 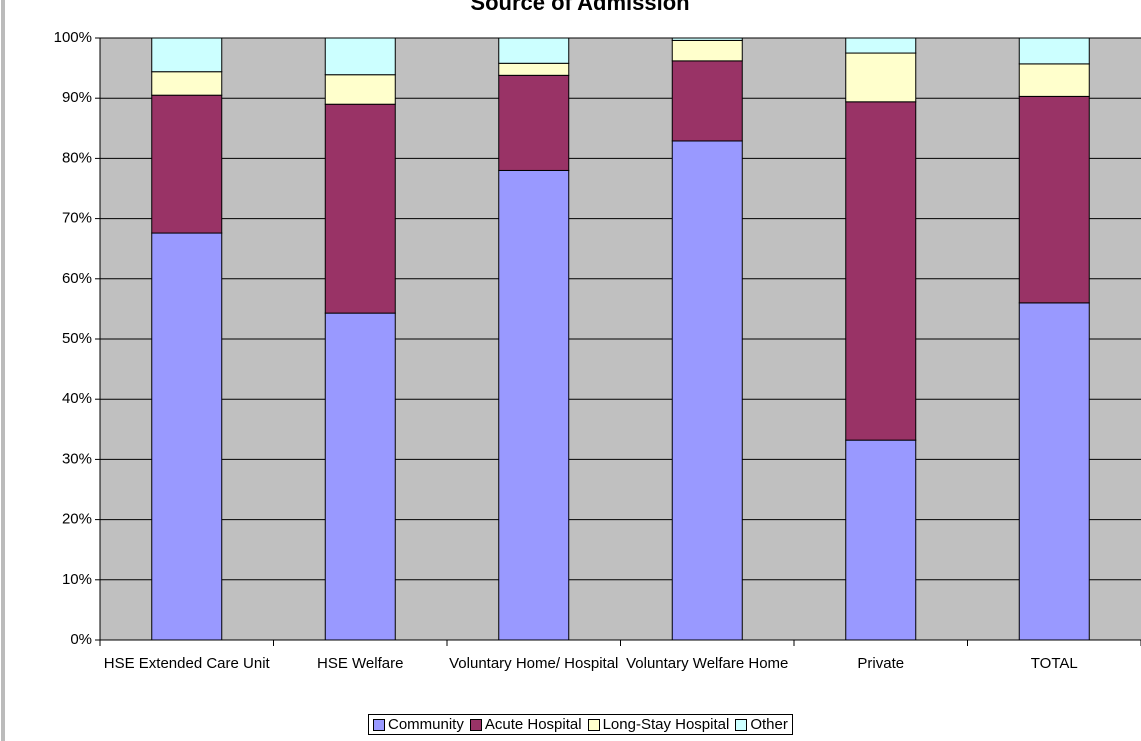 I want to click on legend-label: Acute Hospital, so click(x=533, y=724).